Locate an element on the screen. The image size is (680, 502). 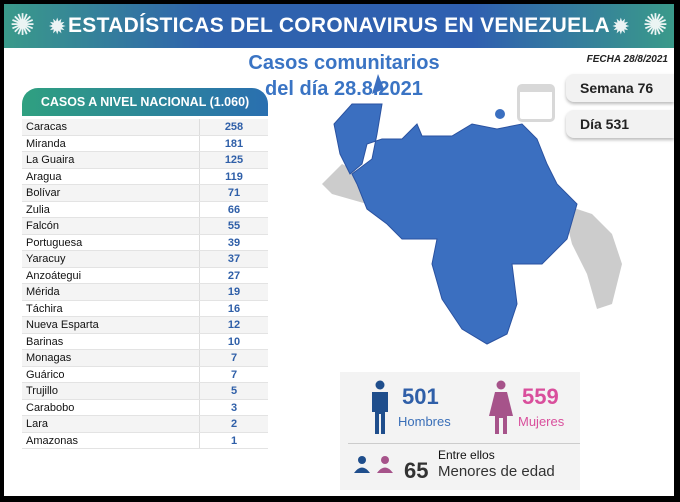
state-name: Yaracuy is located at coordinates (111, 259).